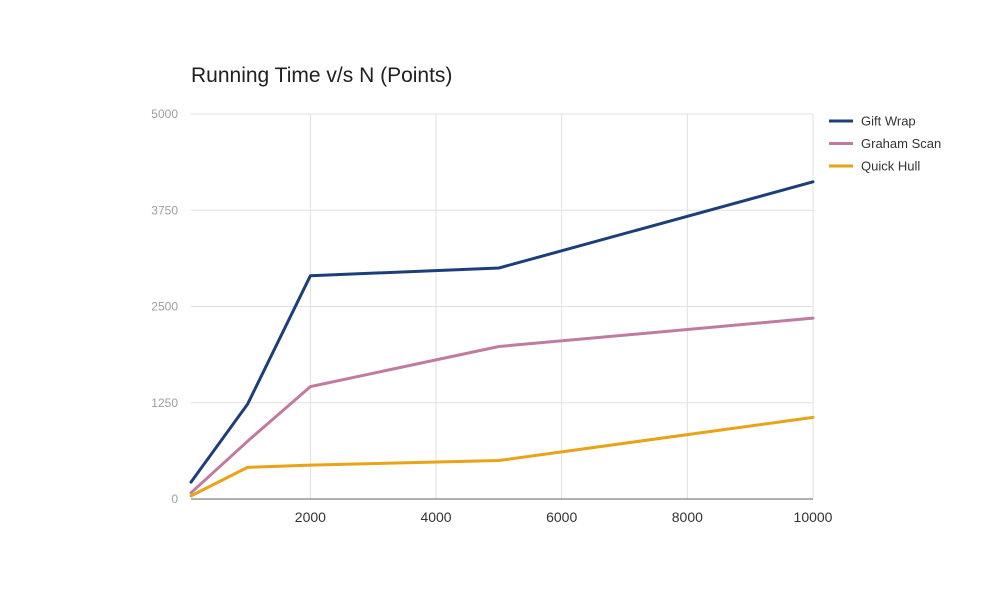 This screenshot has height=606, width=999. I want to click on y-tick-label: 0, so click(174, 499).